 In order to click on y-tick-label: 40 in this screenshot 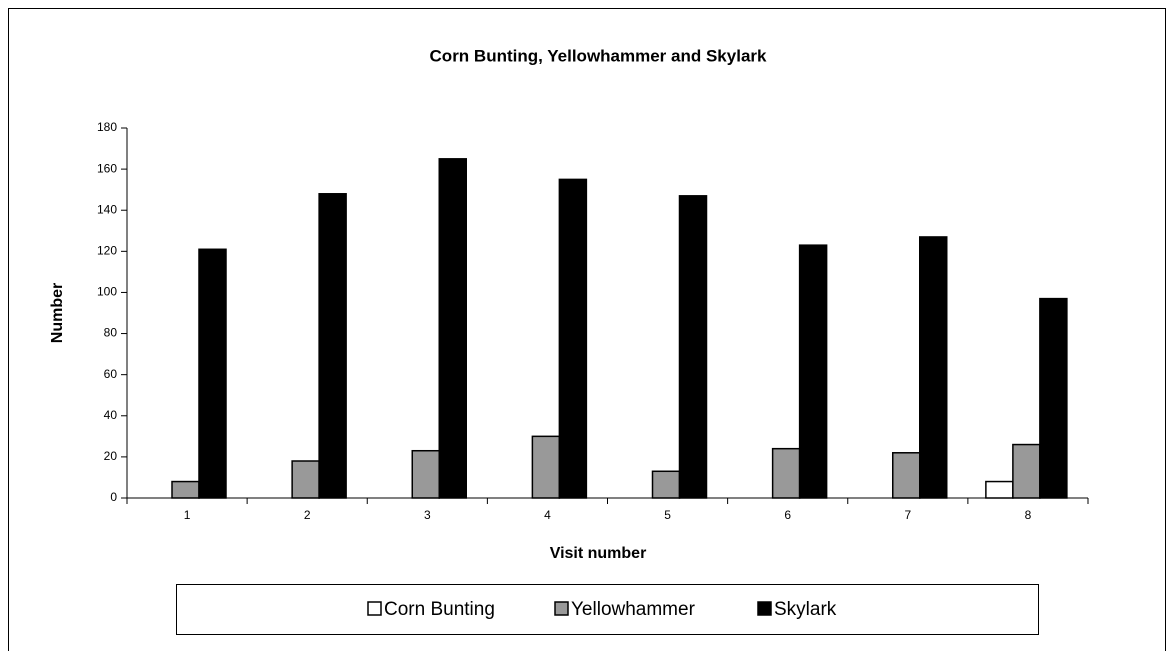, I will do `click(111, 415)`.